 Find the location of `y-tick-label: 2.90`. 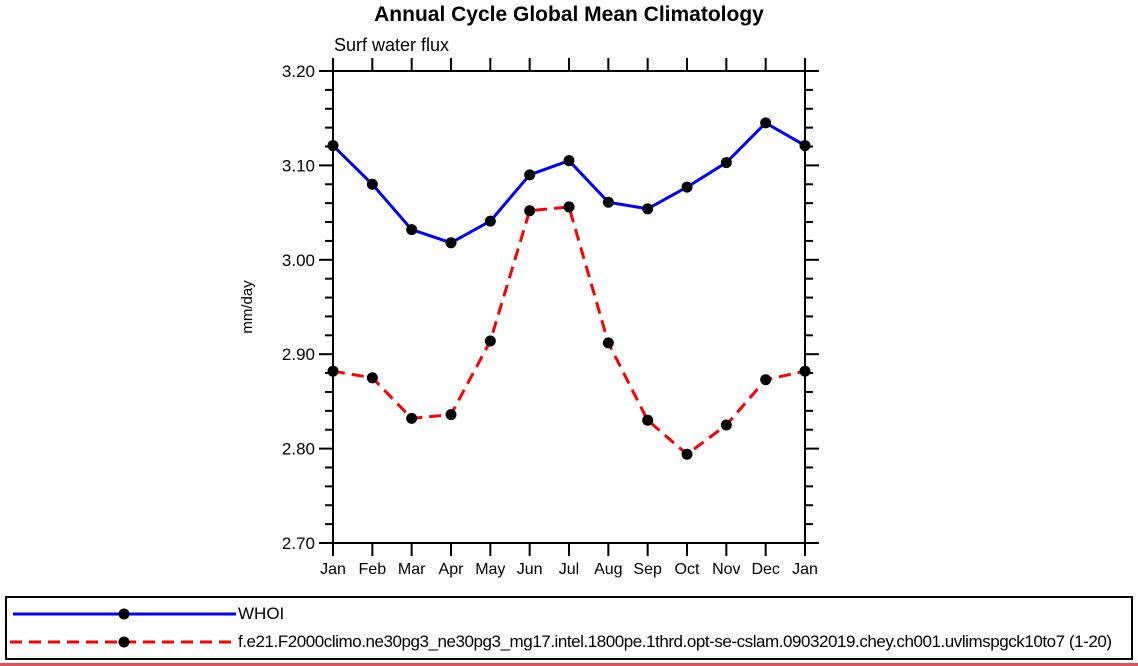

y-tick-label: 2.90 is located at coordinates (298, 354).